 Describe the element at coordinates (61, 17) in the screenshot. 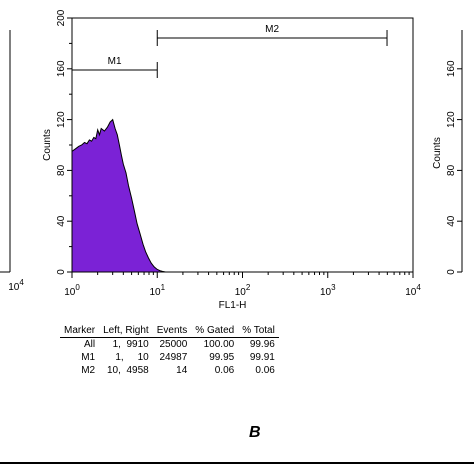

I see `y-tick-label: 200` at that location.